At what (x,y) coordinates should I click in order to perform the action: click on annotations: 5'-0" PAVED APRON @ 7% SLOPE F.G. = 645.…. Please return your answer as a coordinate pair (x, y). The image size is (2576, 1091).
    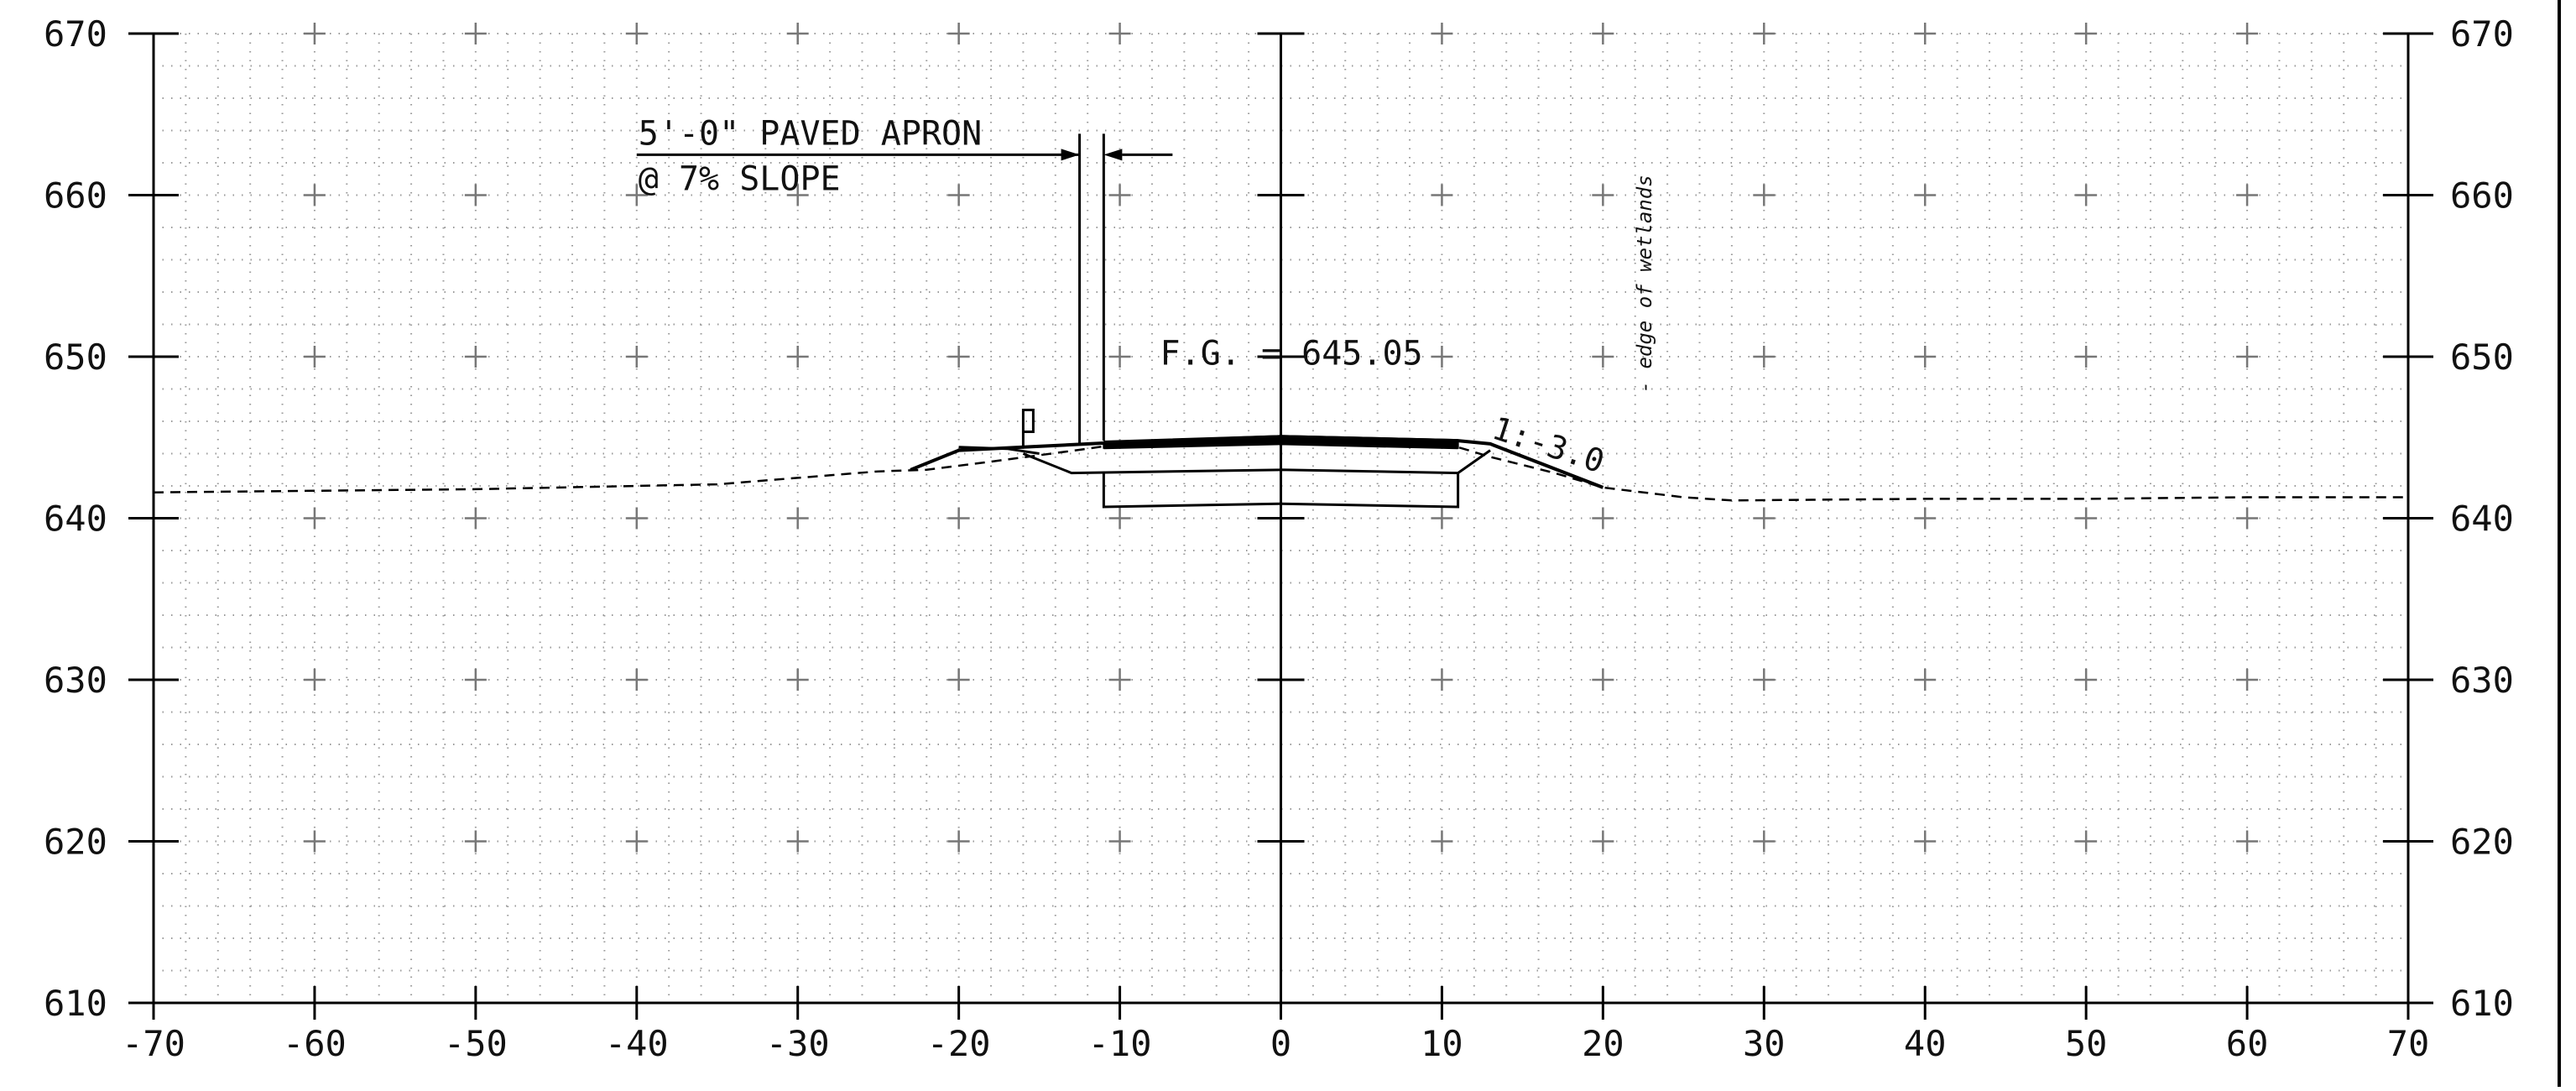
    Looking at the image, I should click on (1147, 297).